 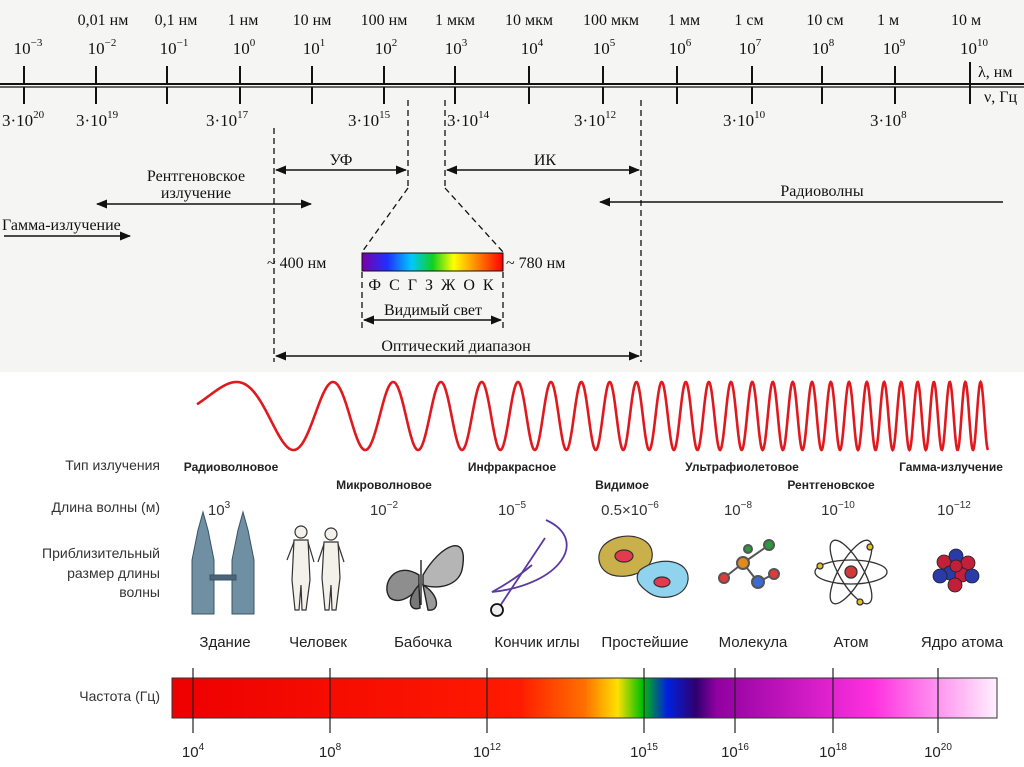 What do you see at coordinates (330, 751) in the screenshot?
I see `freq-tick: 10⁸` at bounding box center [330, 751].